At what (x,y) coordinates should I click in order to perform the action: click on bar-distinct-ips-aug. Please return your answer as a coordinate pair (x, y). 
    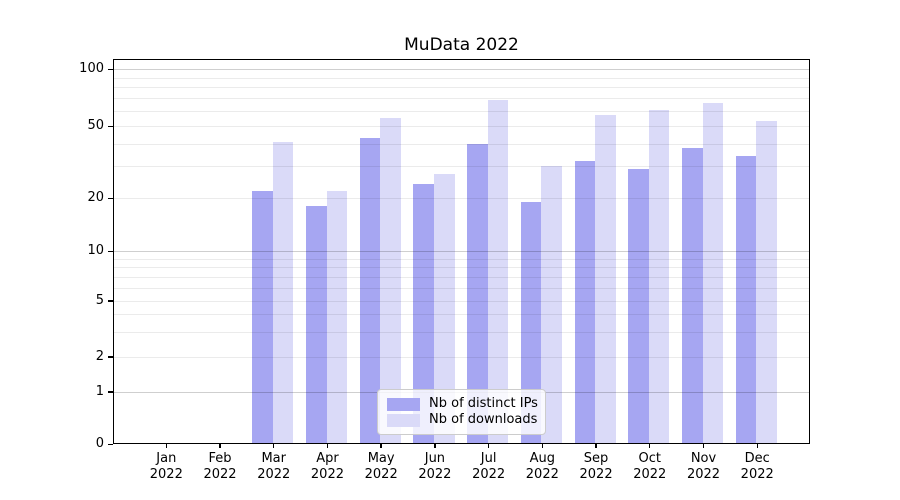
    Looking at the image, I should click on (531, 322).